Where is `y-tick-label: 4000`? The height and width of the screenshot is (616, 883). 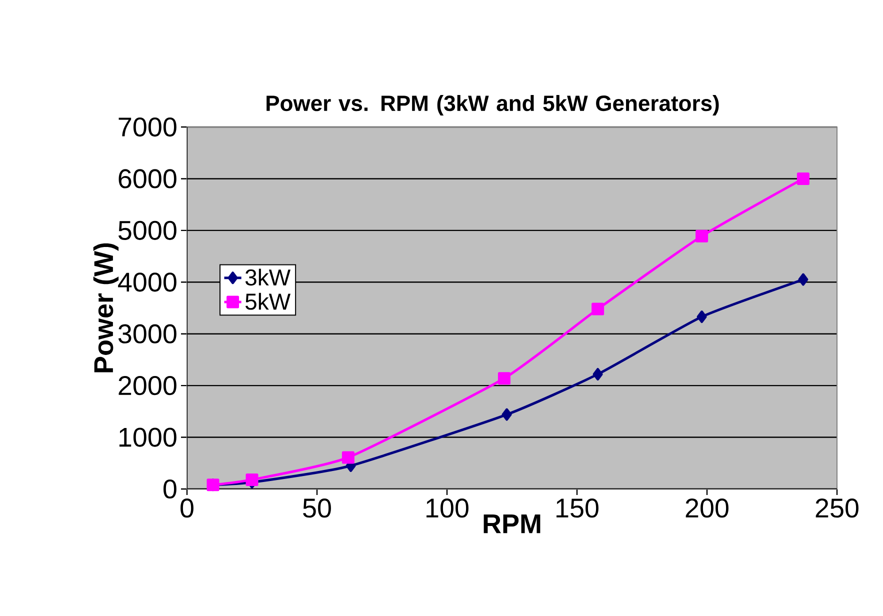
y-tick-label: 4000 is located at coordinates (147, 282).